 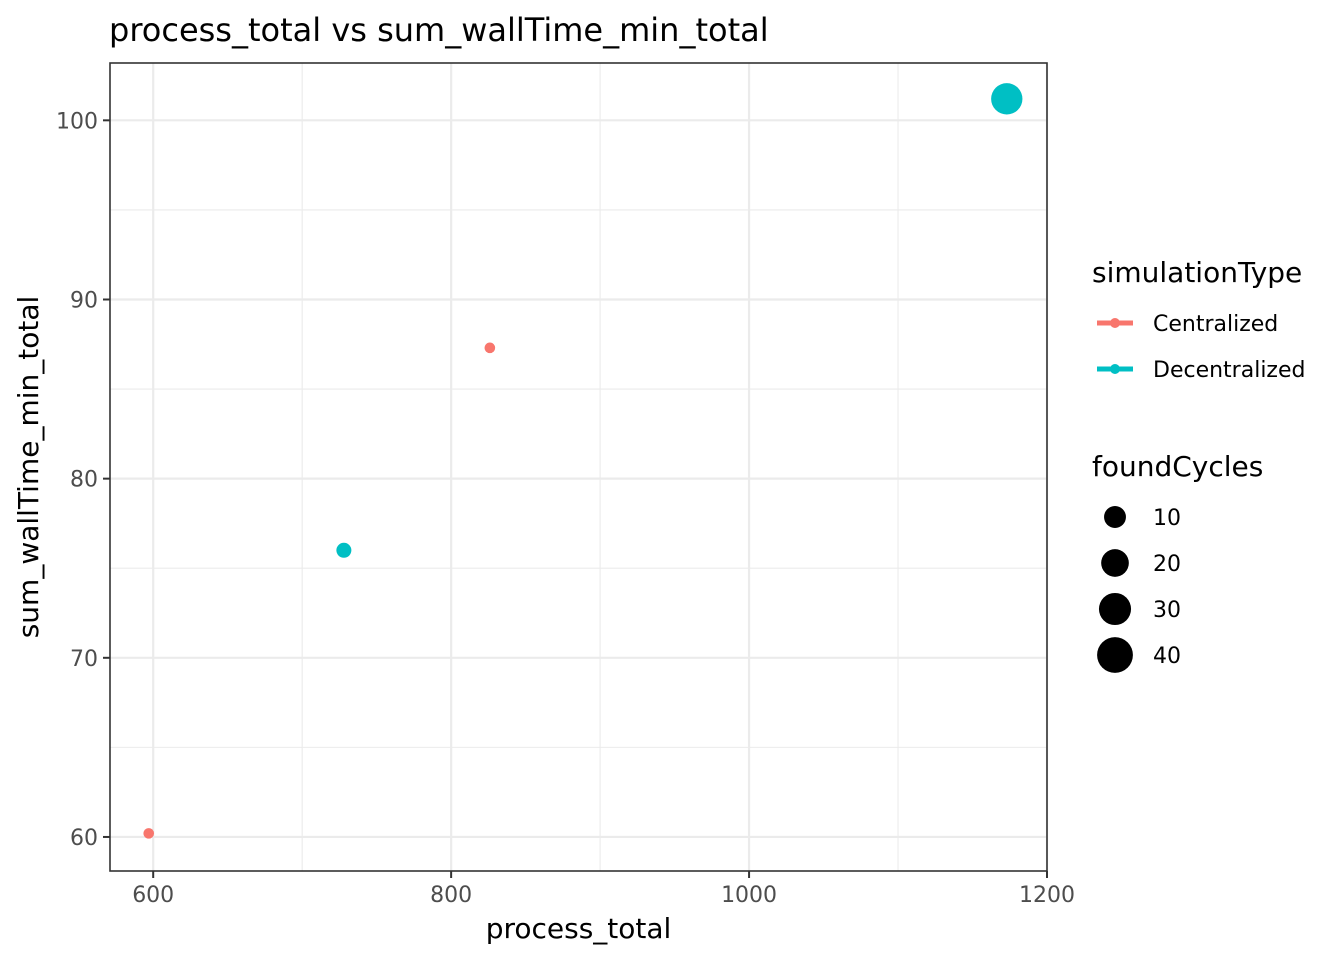 What do you see at coordinates (1167, 656) in the screenshot?
I see `size-legend-label: 40` at bounding box center [1167, 656].